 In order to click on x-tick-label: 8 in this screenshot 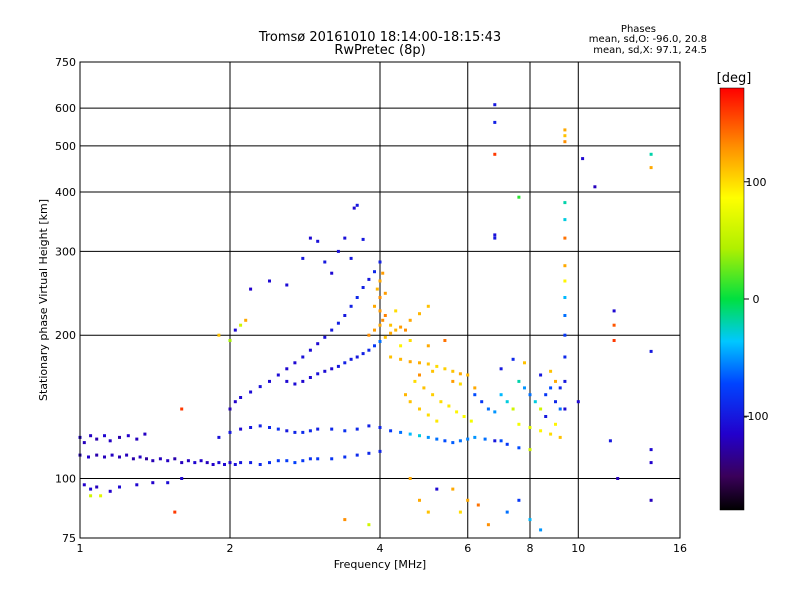, I will do `click(530, 548)`.